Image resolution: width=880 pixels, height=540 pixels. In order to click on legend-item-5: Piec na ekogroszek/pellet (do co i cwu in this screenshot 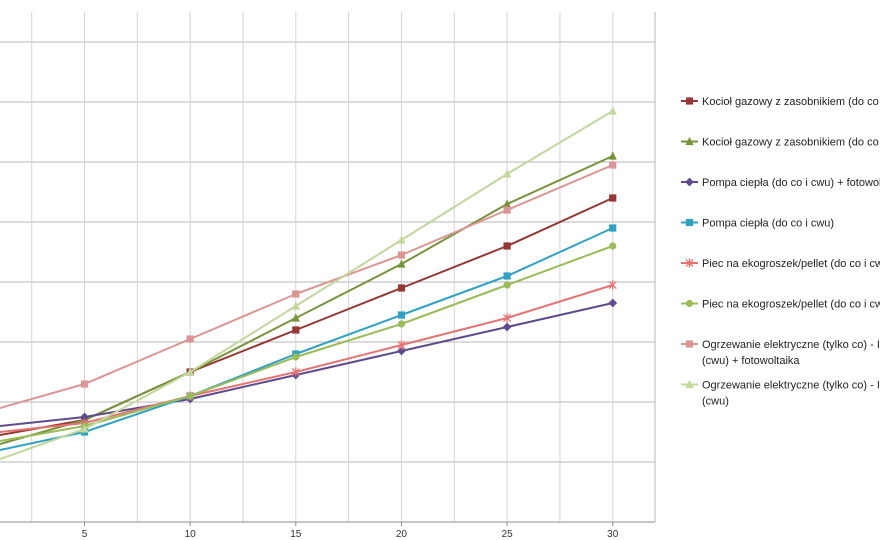, I will do `click(780, 264)`.